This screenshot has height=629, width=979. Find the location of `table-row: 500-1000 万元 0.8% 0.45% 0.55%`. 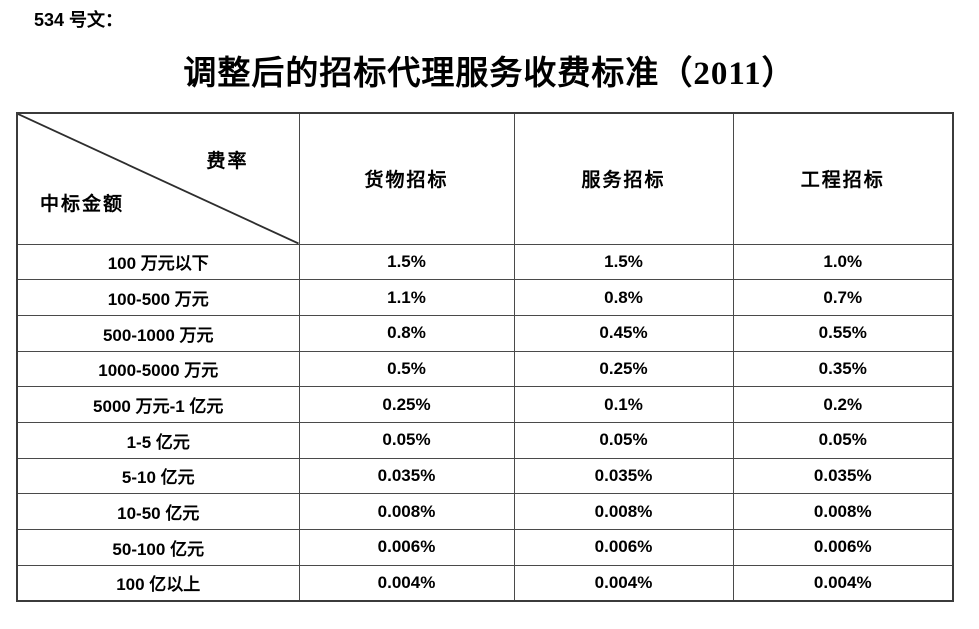

table-row: 500-1000 万元 0.8% 0.45% 0.55% is located at coordinates (485, 333).